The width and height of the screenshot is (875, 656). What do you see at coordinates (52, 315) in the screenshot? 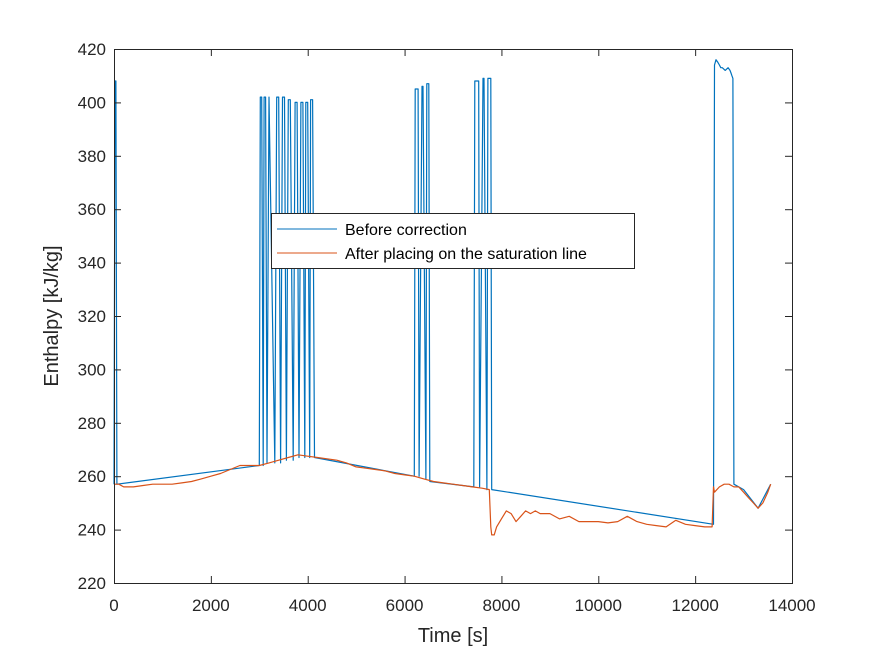
I see `y-axis-label: Enthalpy [kJ/kg]` at bounding box center [52, 315].